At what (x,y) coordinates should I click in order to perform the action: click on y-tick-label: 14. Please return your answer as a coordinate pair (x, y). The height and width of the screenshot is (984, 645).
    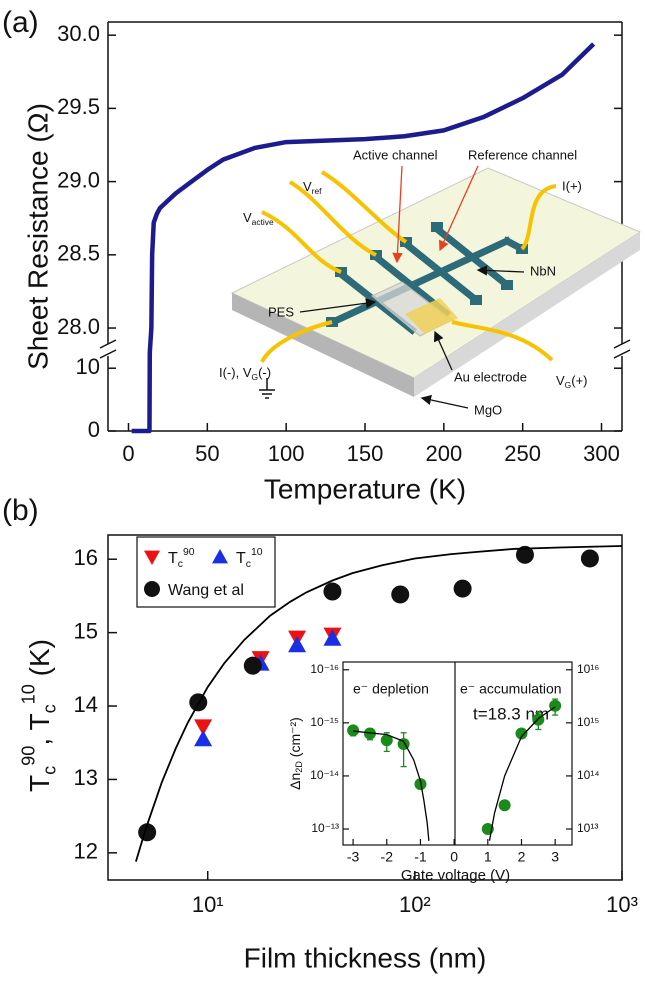
    Looking at the image, I should click on (86, 704).